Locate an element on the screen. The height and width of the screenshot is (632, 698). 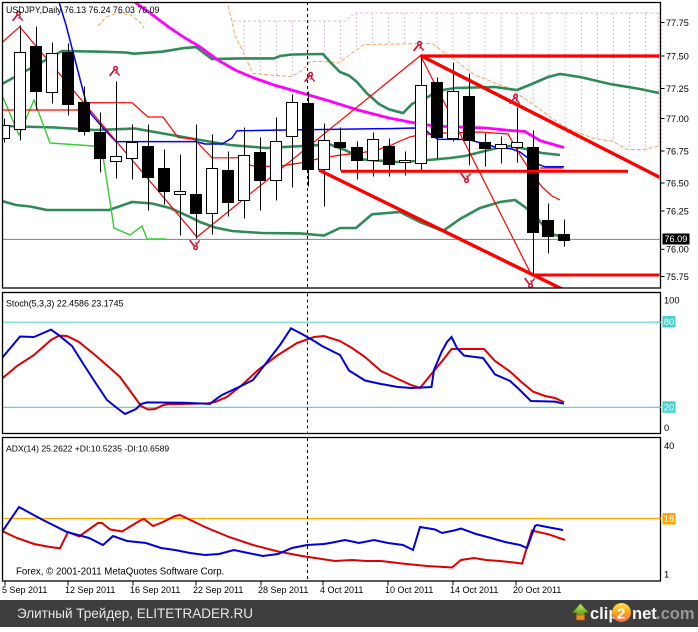
svg-text: .com is located at coordinates (675, 614).